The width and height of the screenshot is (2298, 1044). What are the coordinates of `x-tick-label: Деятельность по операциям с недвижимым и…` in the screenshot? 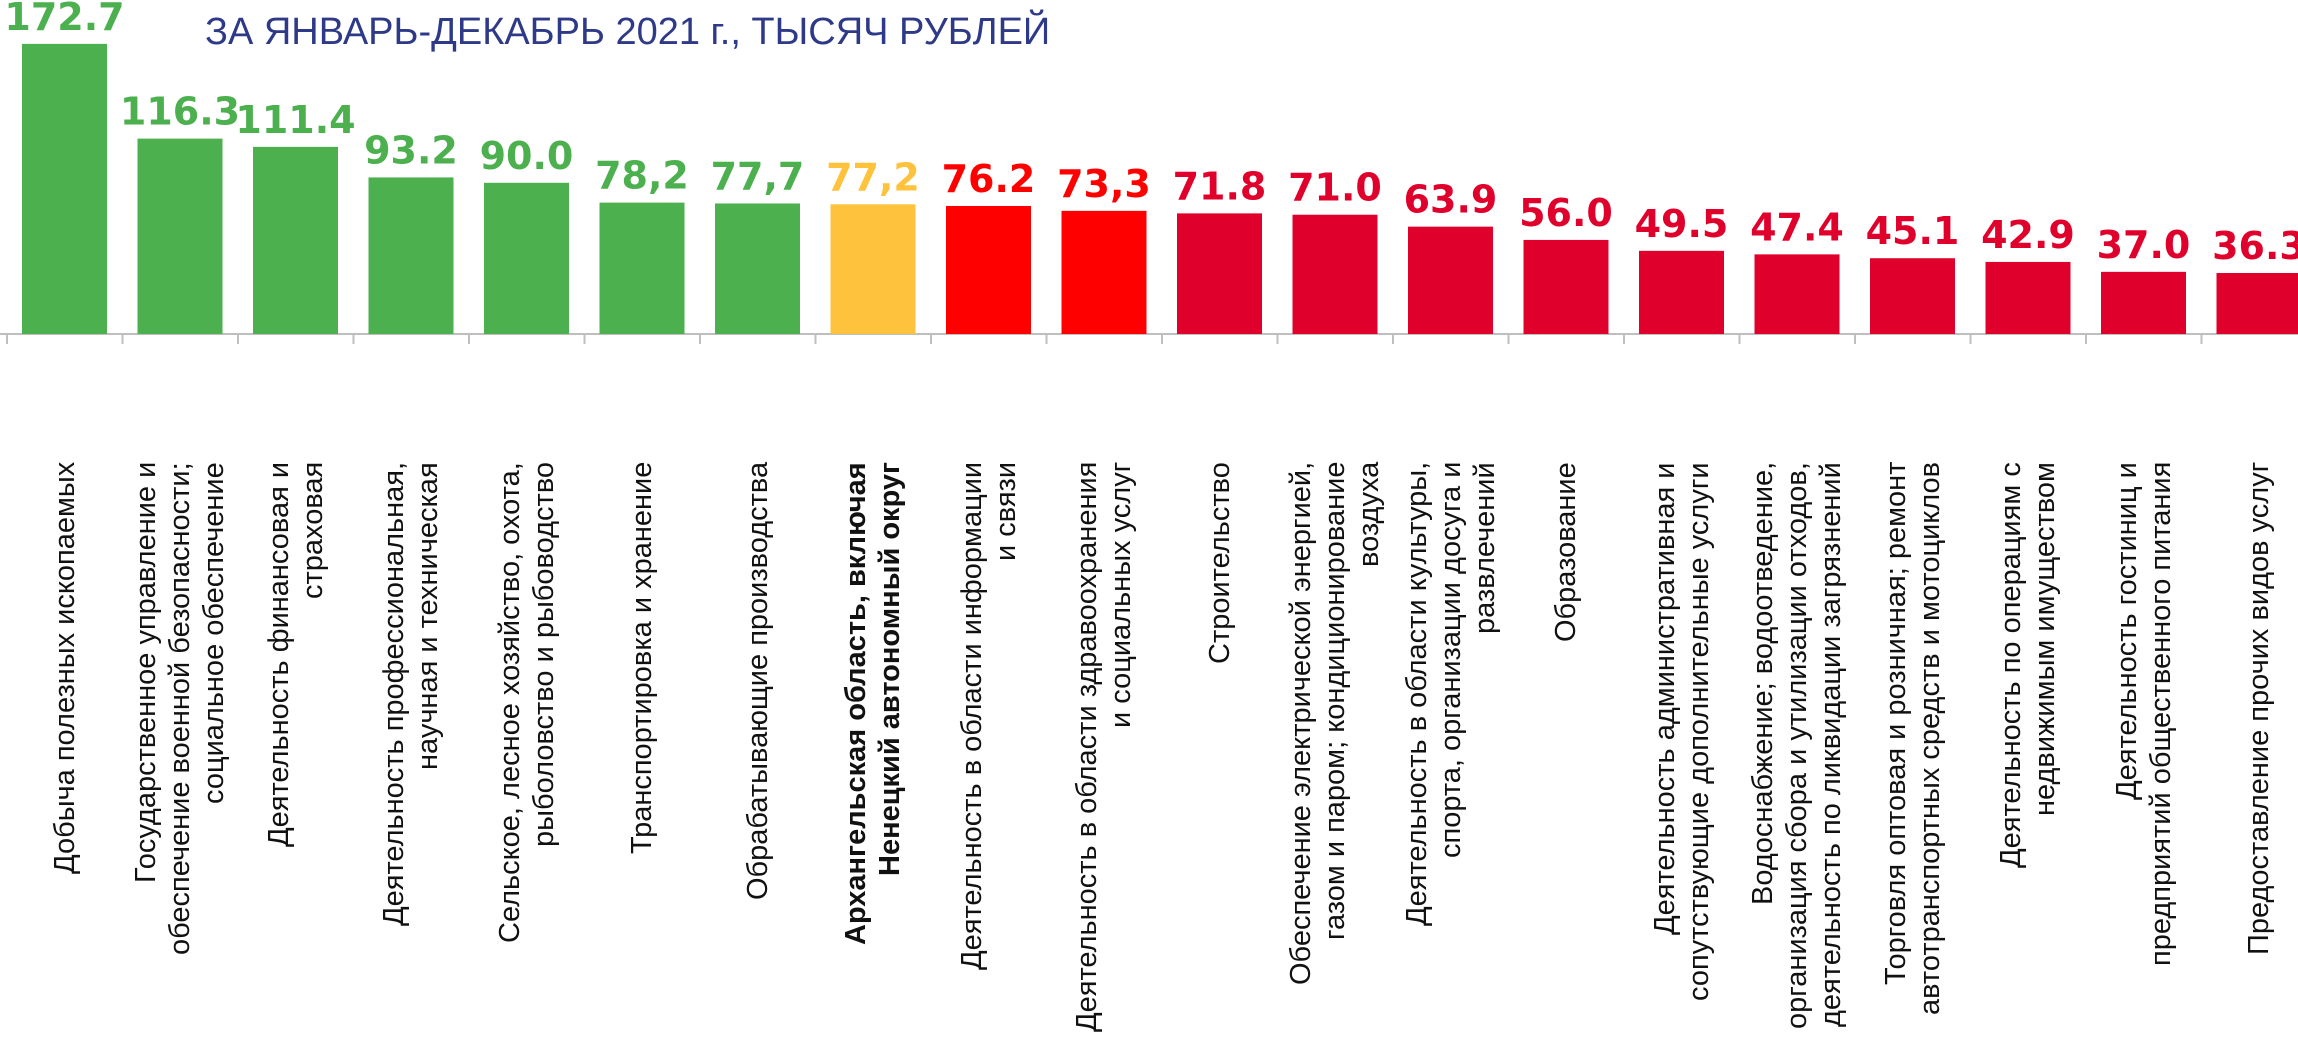 It's located at (2028, 665).